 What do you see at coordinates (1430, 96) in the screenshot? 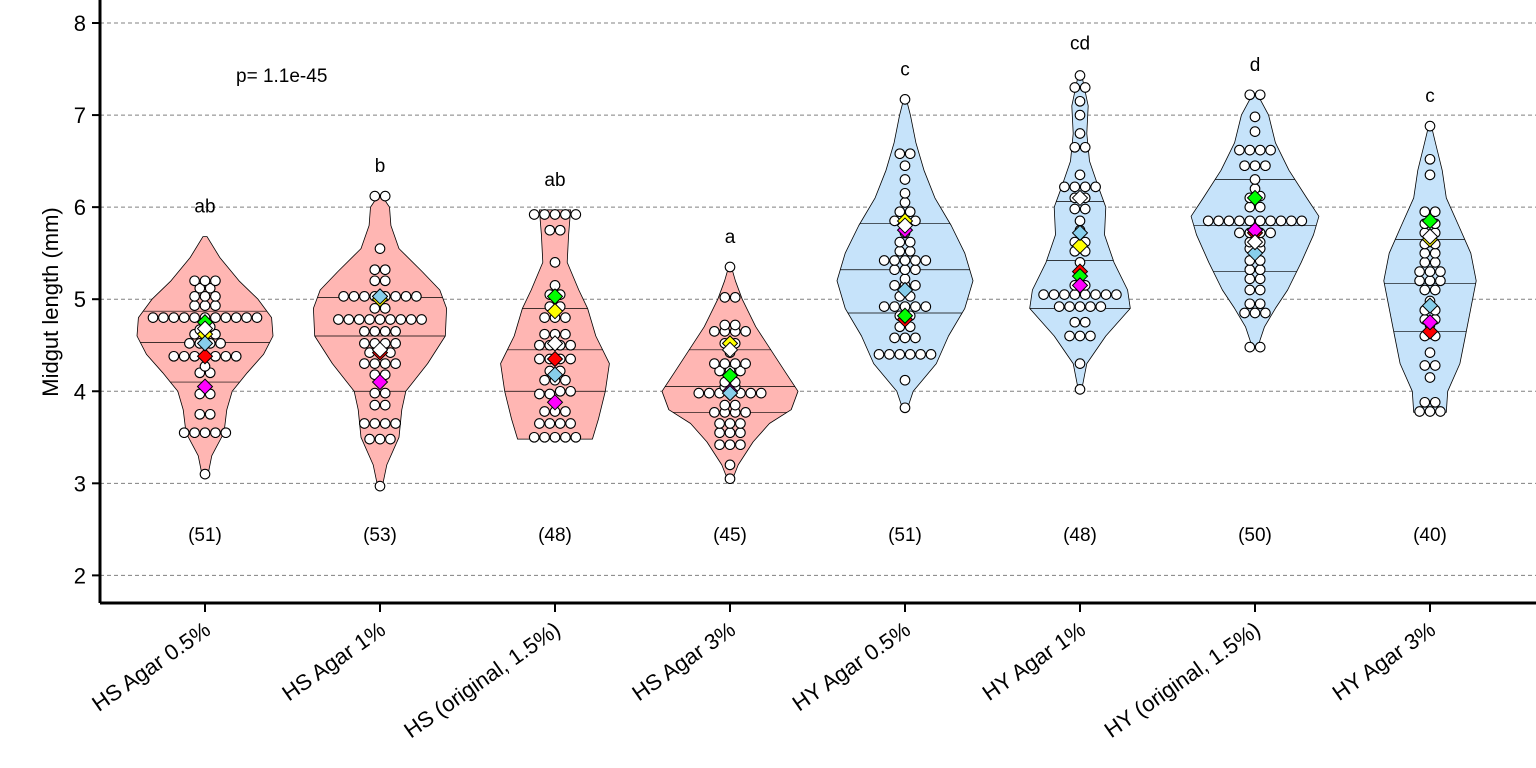
I see `significance-letter: c` at bounding box center [1430, 96].